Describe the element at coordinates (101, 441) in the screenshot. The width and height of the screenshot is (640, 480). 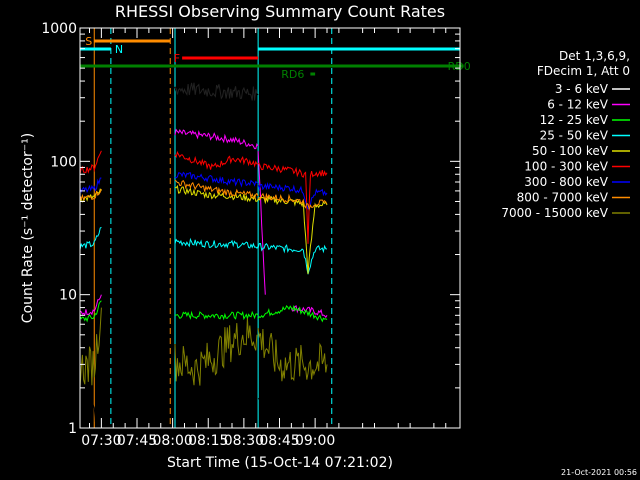
I see `x-tick-label: 07:30` at that location.